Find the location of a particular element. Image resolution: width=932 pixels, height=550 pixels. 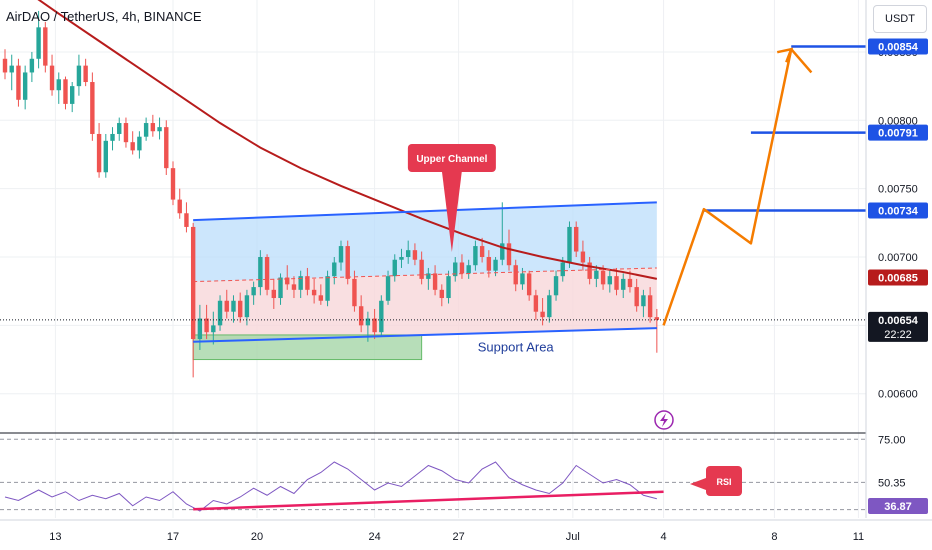

rsi-callout-box is located at coordinates (724, 481).